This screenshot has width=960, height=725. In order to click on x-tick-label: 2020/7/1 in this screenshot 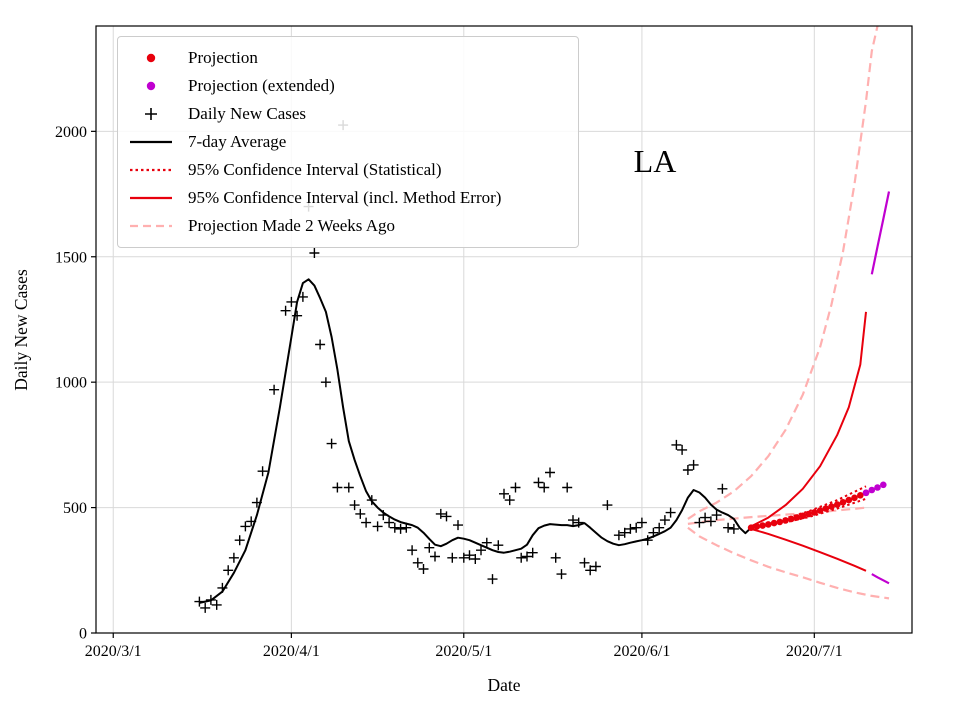, I will do `click(814, 651)`.